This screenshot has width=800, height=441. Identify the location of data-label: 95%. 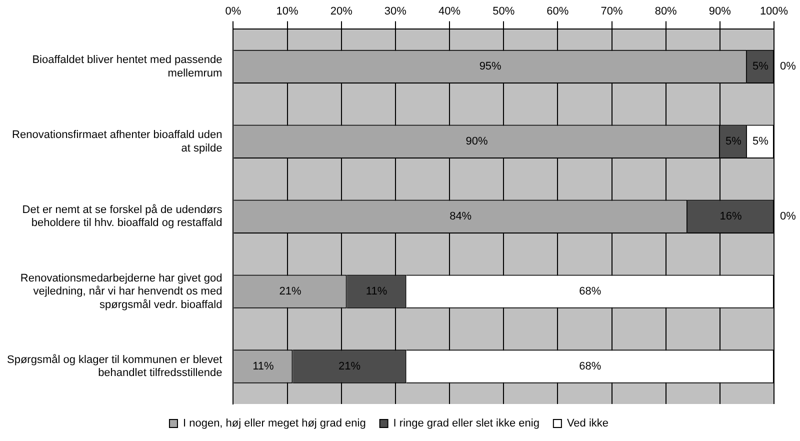
(490, 66).